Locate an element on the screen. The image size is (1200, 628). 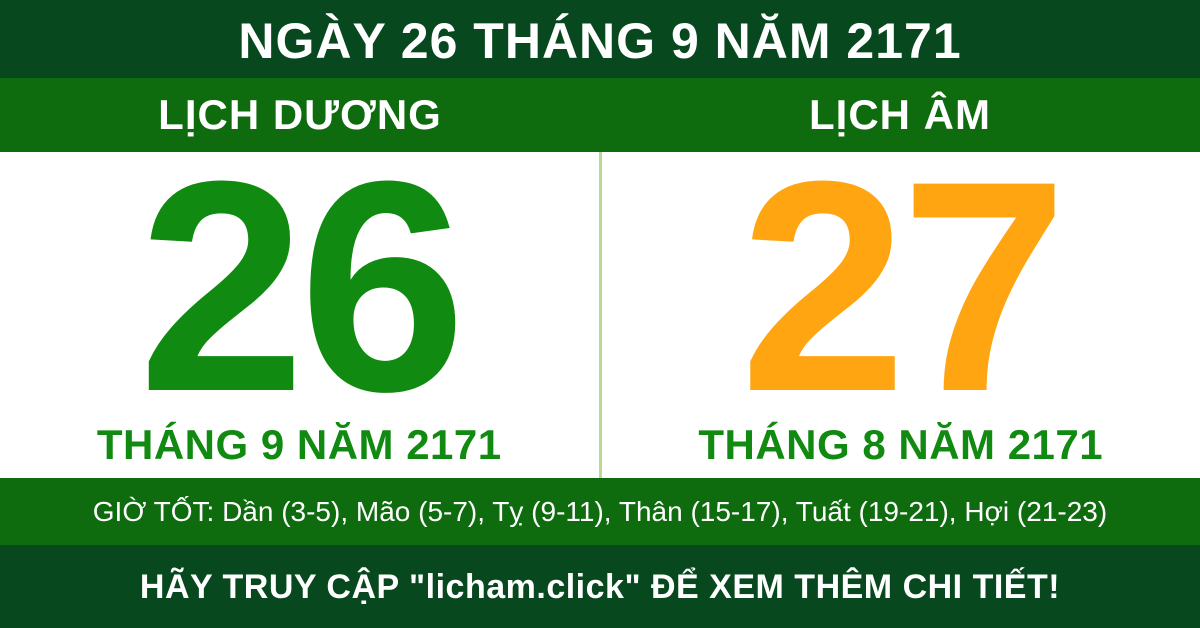
header-bar: NGÀY 26 THÁNG 9 NĂM 2171 is located at coordinates (600, 39).